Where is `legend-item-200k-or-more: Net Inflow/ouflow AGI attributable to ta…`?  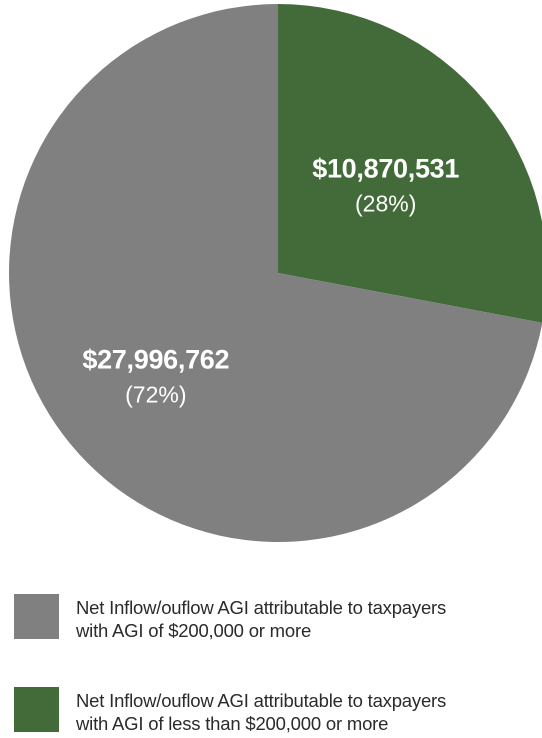
legend-item-200k-or-more: Net Inflow/ouflow AGI attributable to ta… is located at coordinates (265, 618).